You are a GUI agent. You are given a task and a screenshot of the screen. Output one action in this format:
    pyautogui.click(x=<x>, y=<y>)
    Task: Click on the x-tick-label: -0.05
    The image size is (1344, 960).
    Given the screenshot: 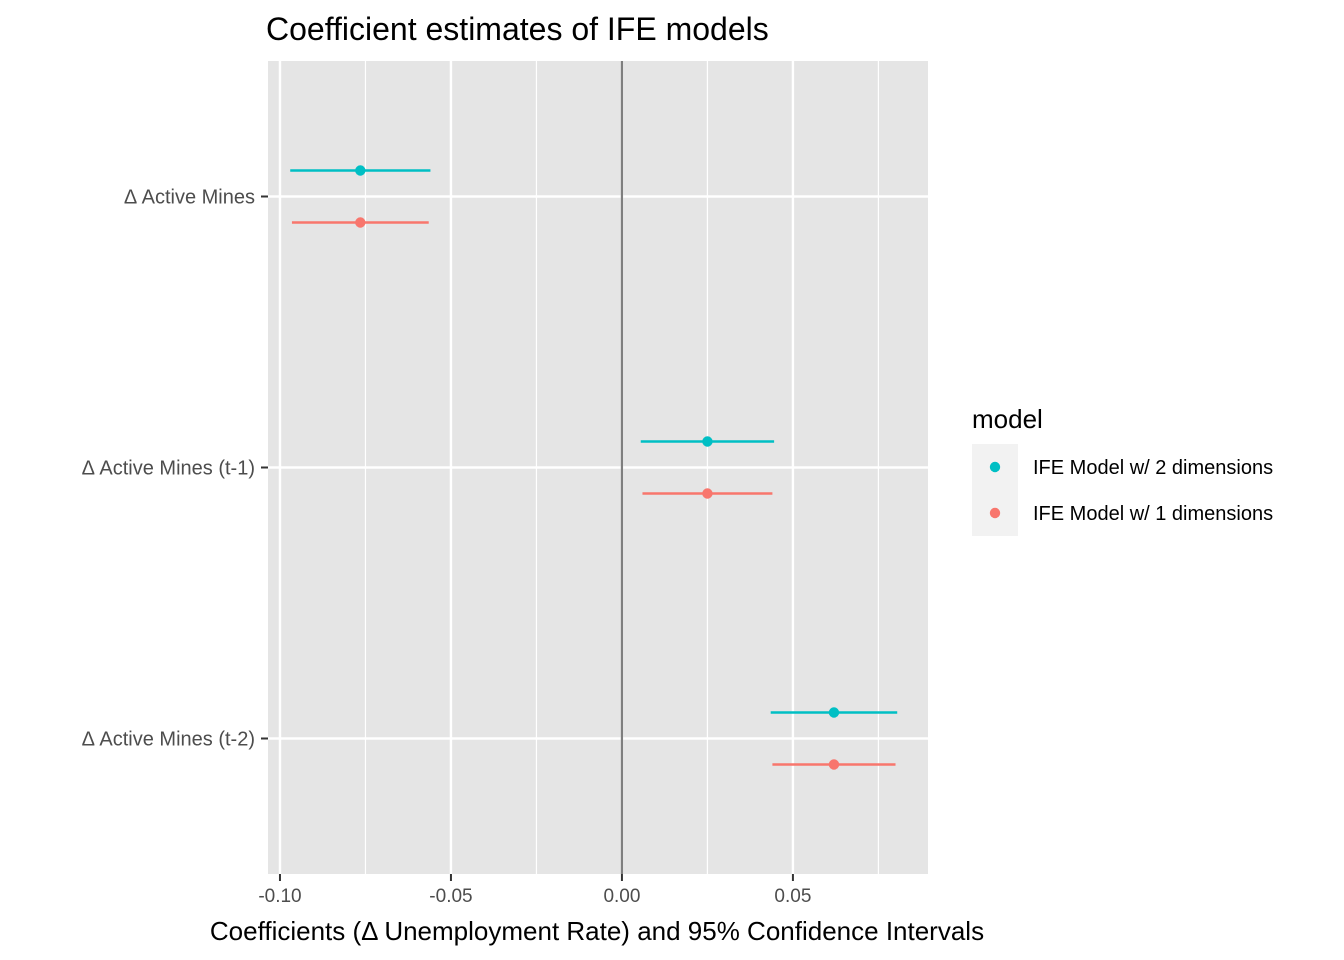 What is the action you would take?
    pyautogui.click(x=450, y=896)
    